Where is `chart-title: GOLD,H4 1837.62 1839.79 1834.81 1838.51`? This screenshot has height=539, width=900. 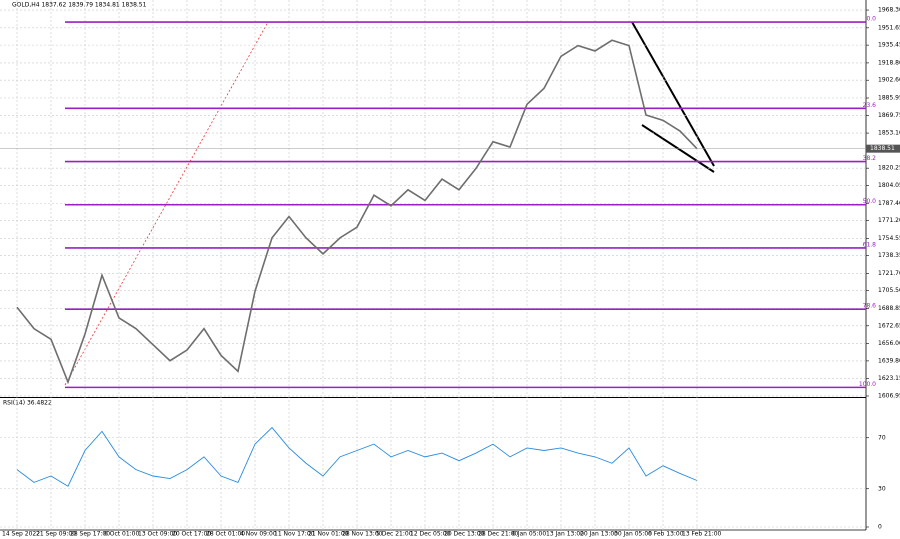 chart-title: GOLD,H4 1837.62 1839.79 1834.81 1838.51 is located at coordinates (79, 5).